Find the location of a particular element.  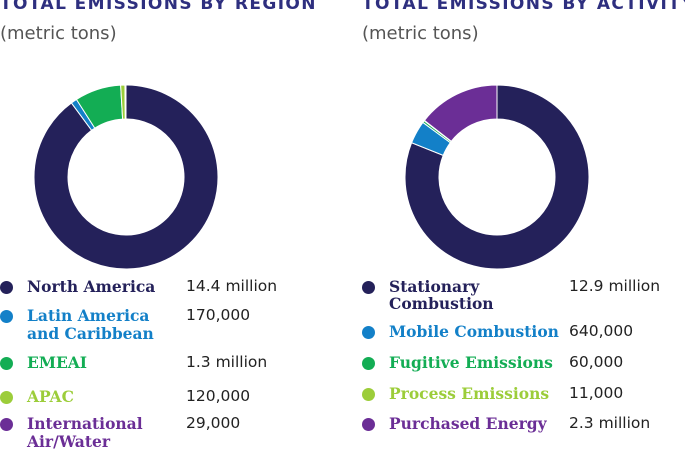

legend-swatch-north-america is located at coordinates (6, 287).